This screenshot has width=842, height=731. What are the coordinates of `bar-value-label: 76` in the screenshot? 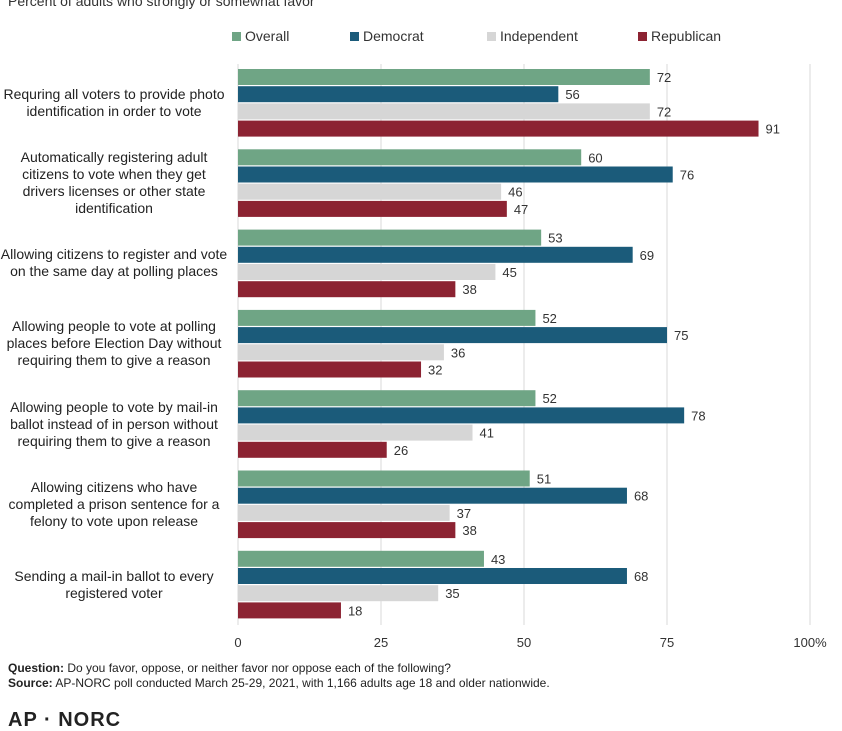 It's located at (687, 175).